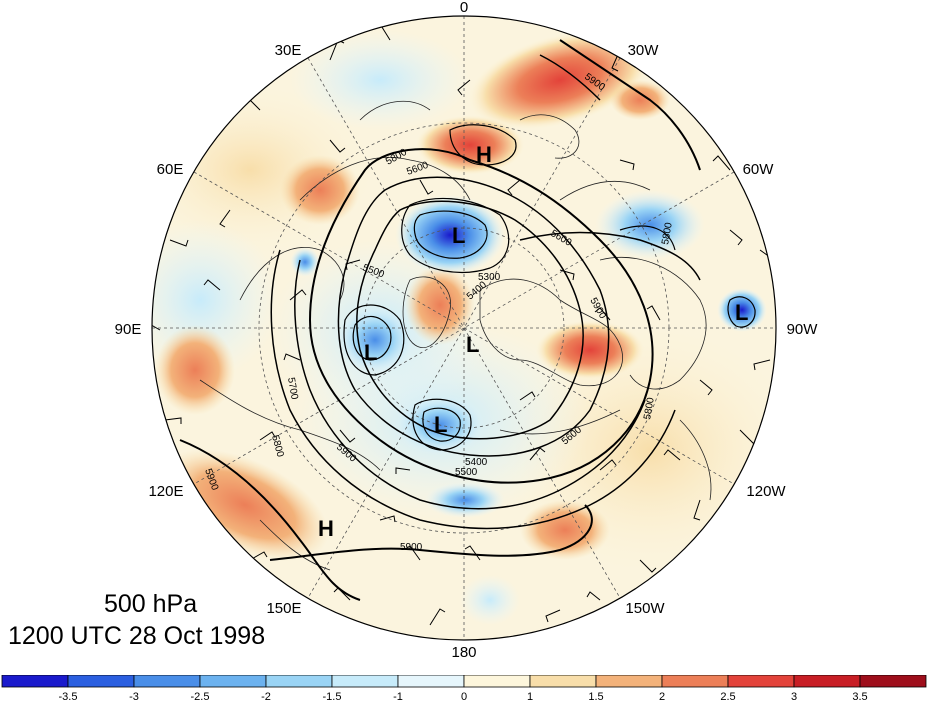 This screenshot has height=702, width=928. Describe the element at coordinates (137, 636) in the screenshot. I see `valid-time-title: 1200 UTC 28 Oct 1998` at that location.